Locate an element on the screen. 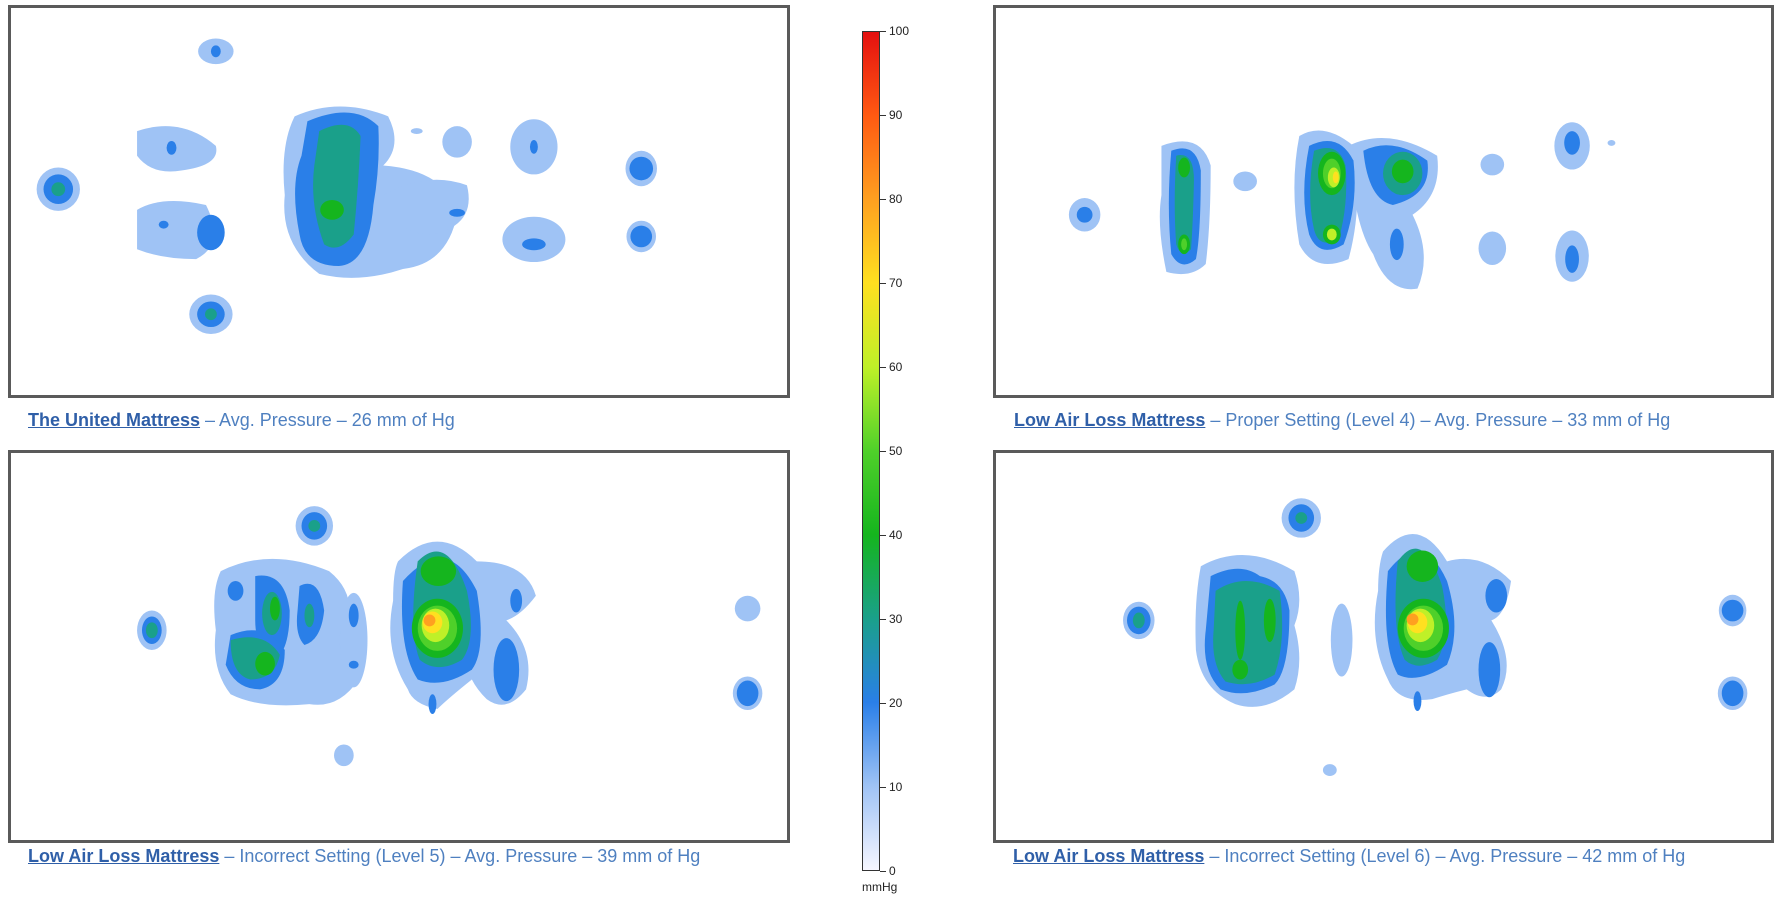 The height and width of the screenshot is (898, 1774). colorbar-tick-label: 60 is located at coordinates (896, 367).